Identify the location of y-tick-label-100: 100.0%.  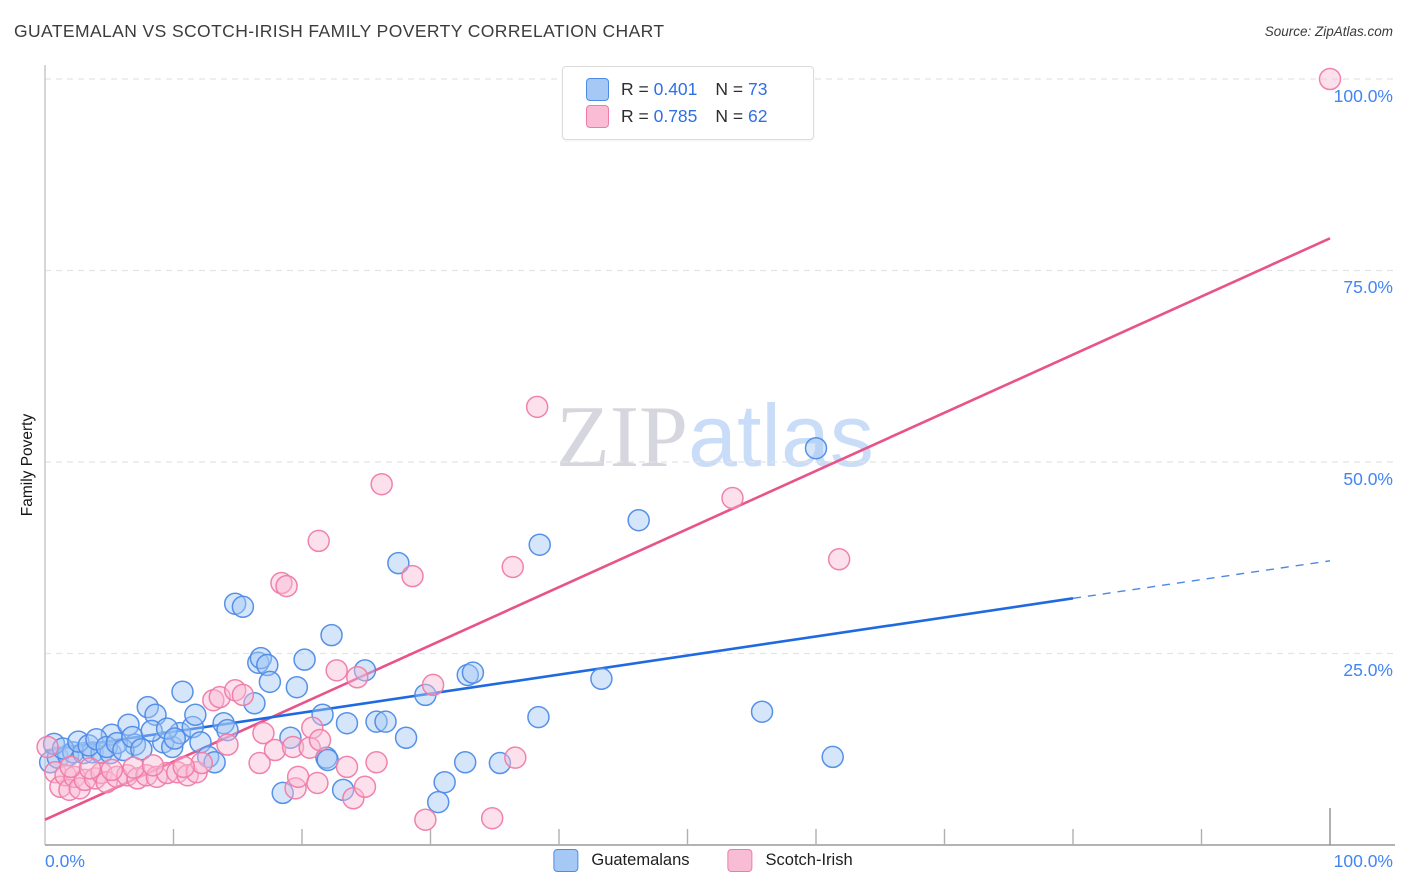
(1363, 96).